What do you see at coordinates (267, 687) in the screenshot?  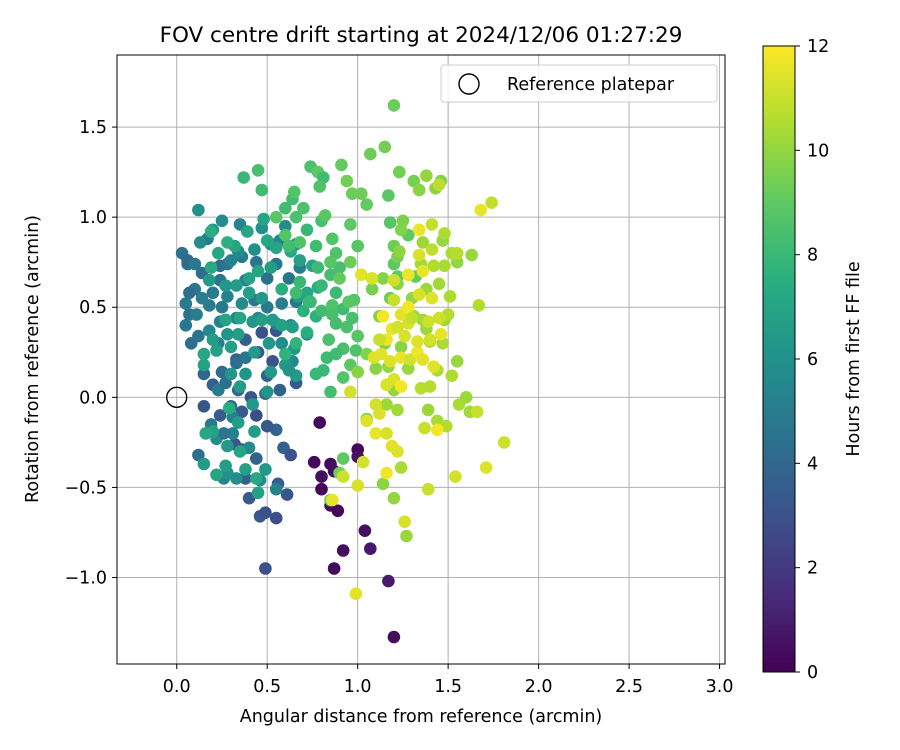 I see `x-tick-label: 0.5` at bounding box center [267, 687].